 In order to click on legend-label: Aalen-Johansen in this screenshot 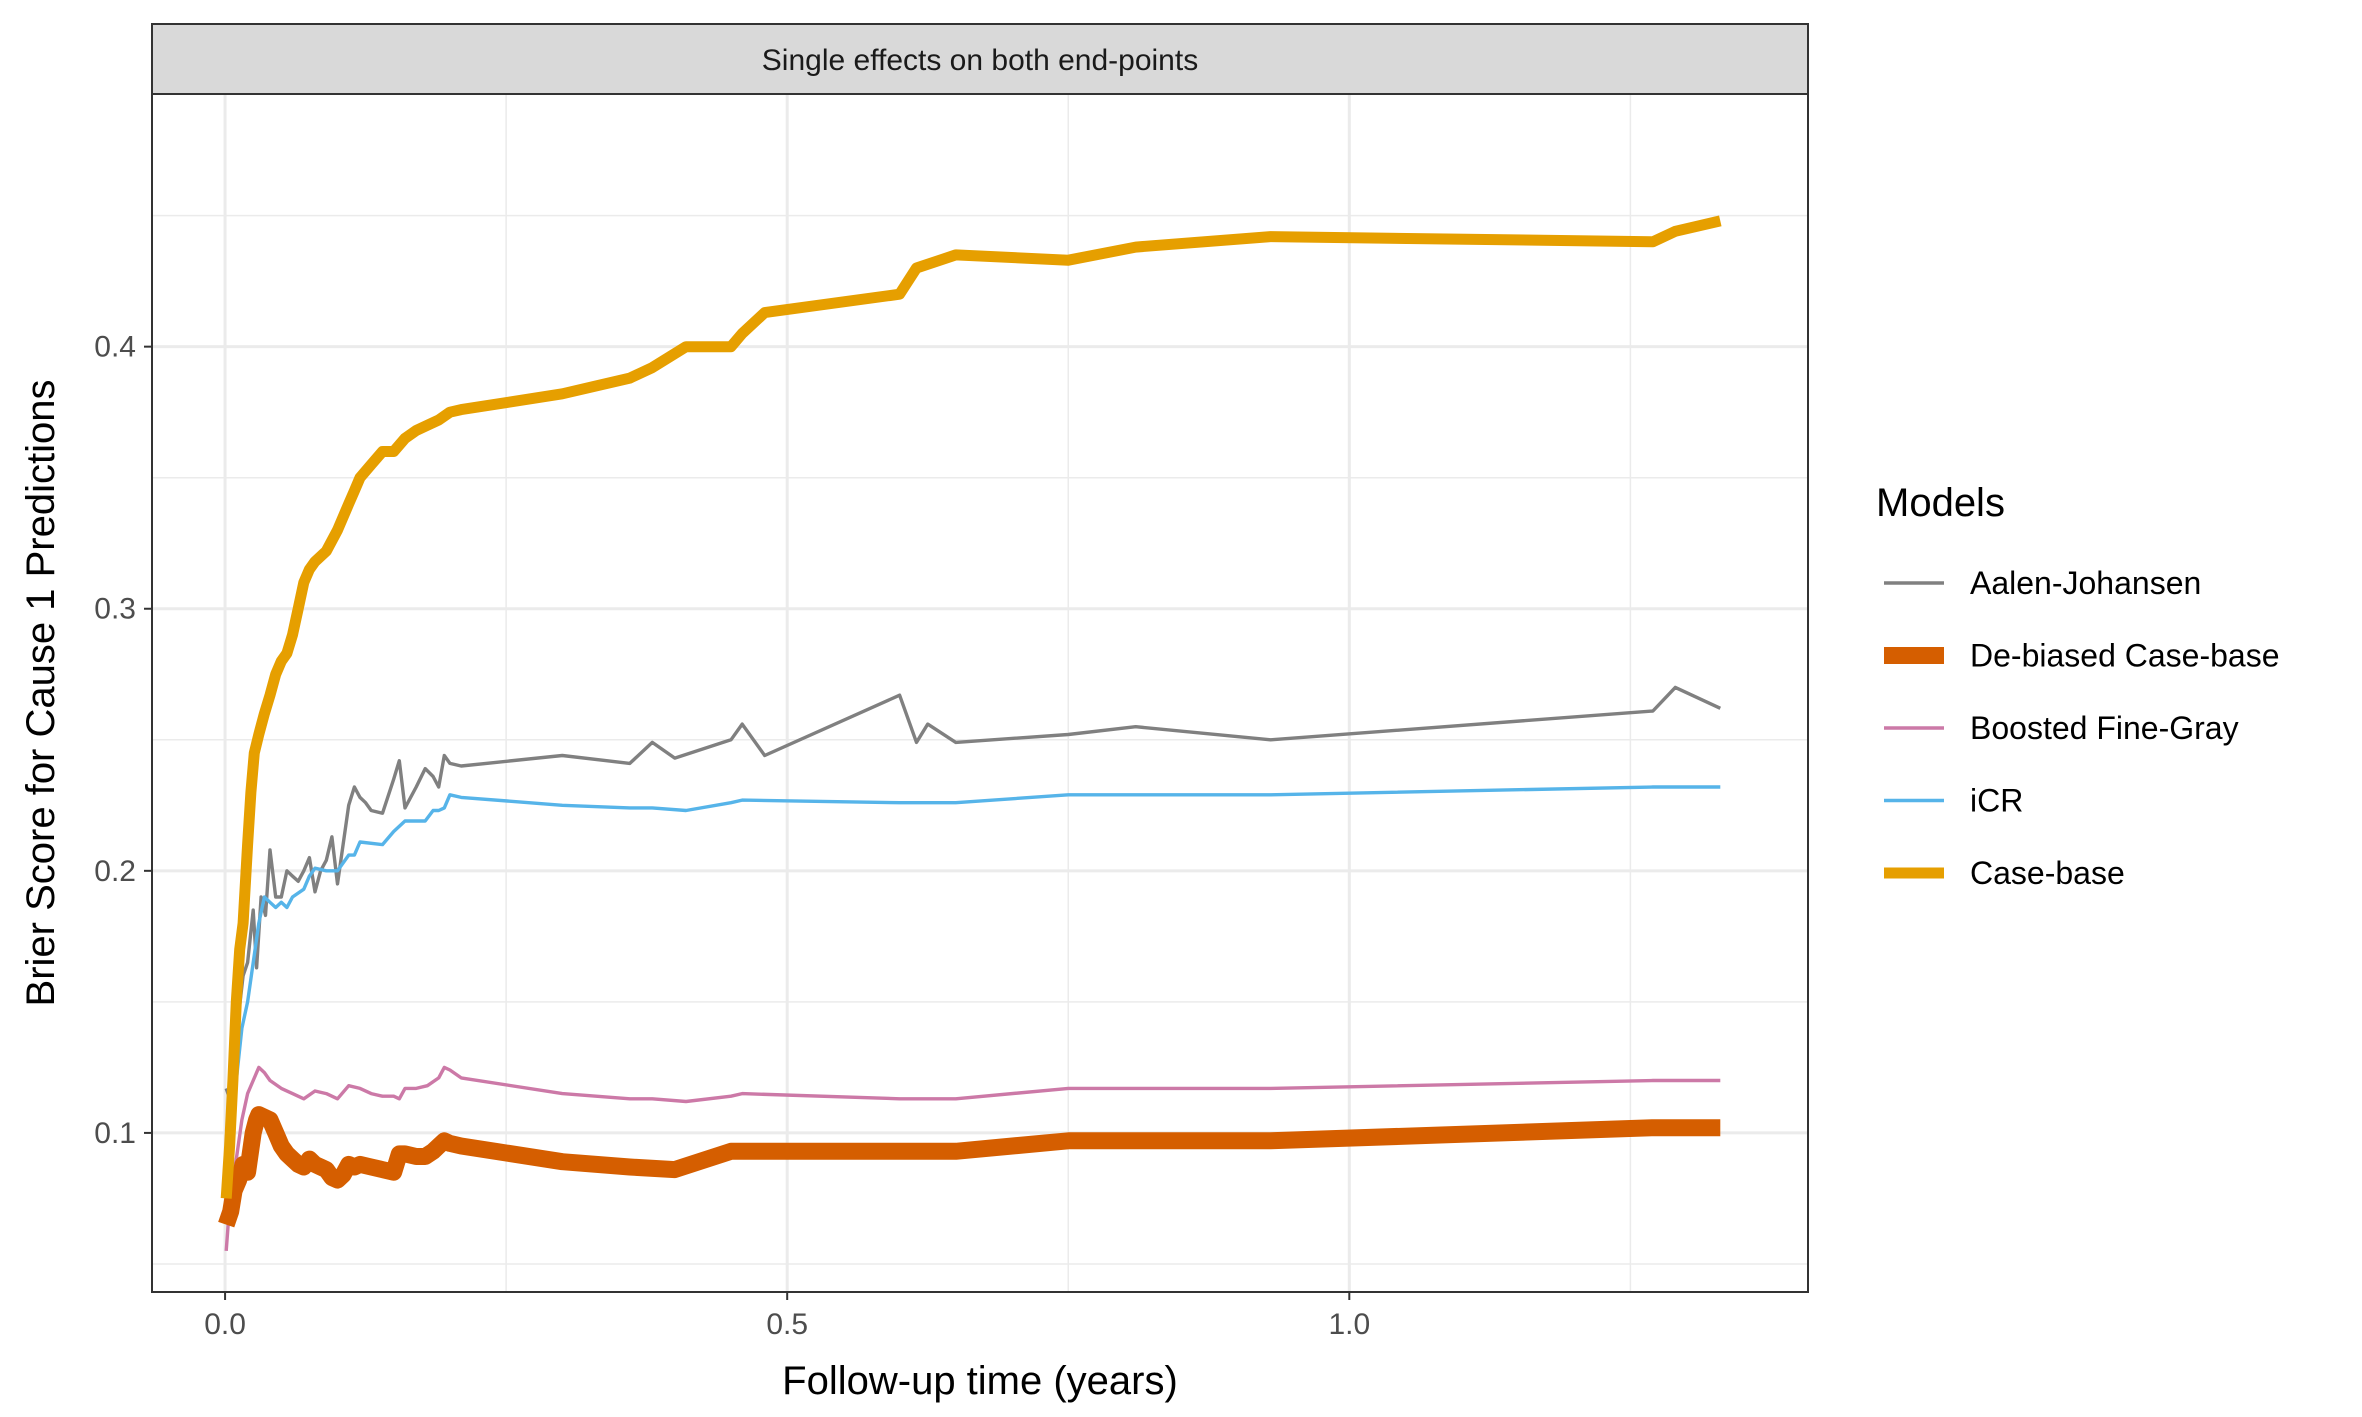, I will do `click(2085, 583)`.